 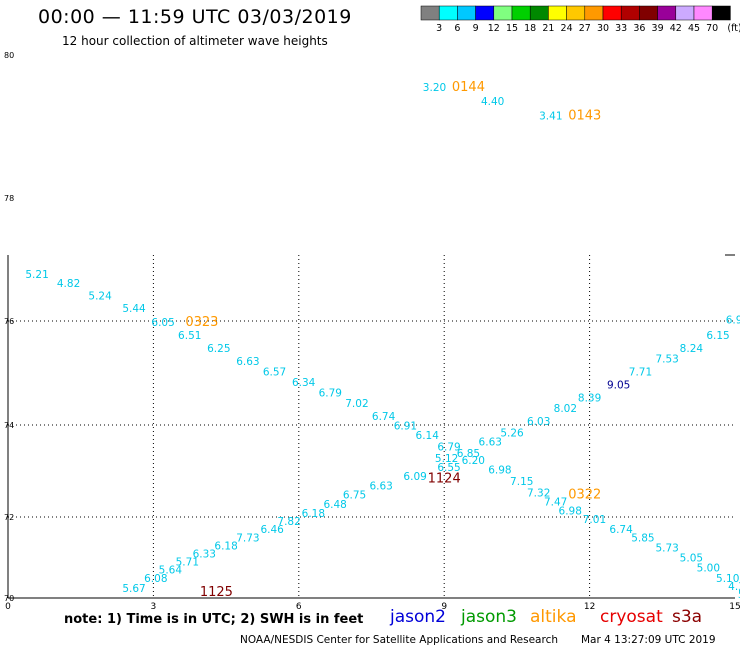 What do you see at coordinates (155, 579) in the screenshot?
I see `wave-height-label: 6.08` at bounding box center [155, 579].